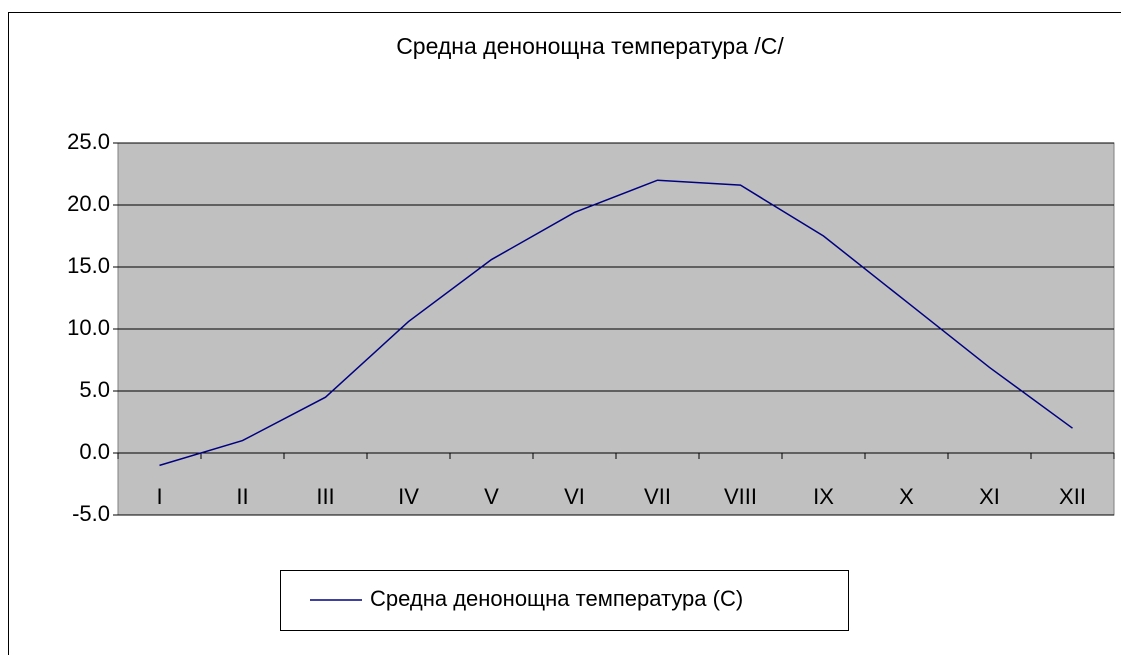  I want to click on y-tick-label: -5.0, so click(91, 513).